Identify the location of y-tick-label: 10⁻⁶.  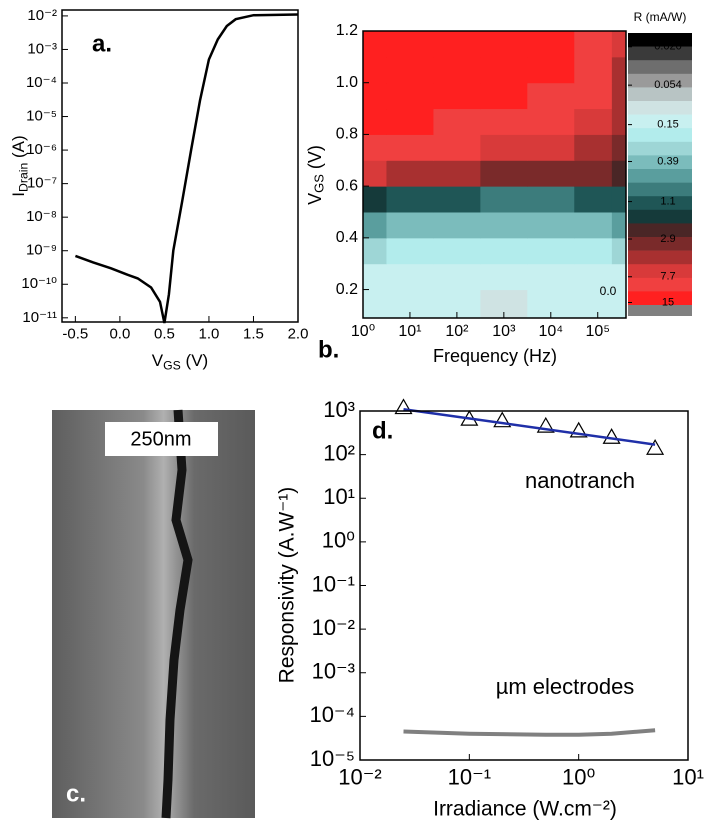
(41, 149).